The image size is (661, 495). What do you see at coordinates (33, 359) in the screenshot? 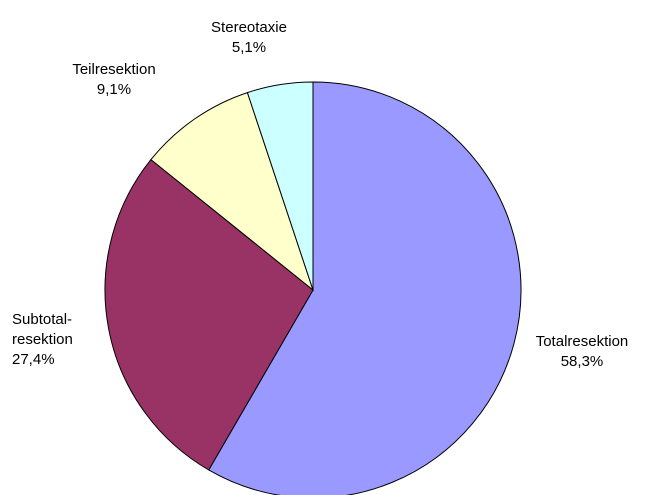
I see `value-label: 27,4%` at bounding box center [33, 359].